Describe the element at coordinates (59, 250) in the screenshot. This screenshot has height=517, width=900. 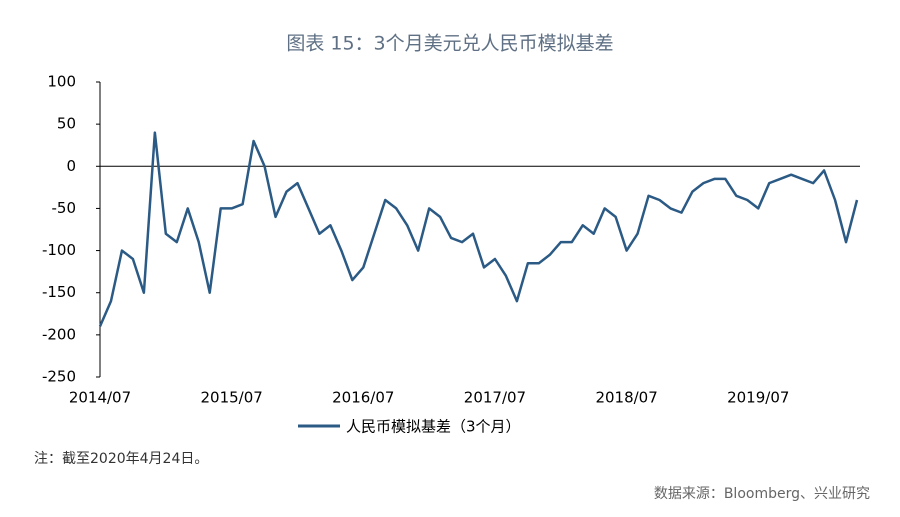
I see `y-tick-label: -100` at that location.